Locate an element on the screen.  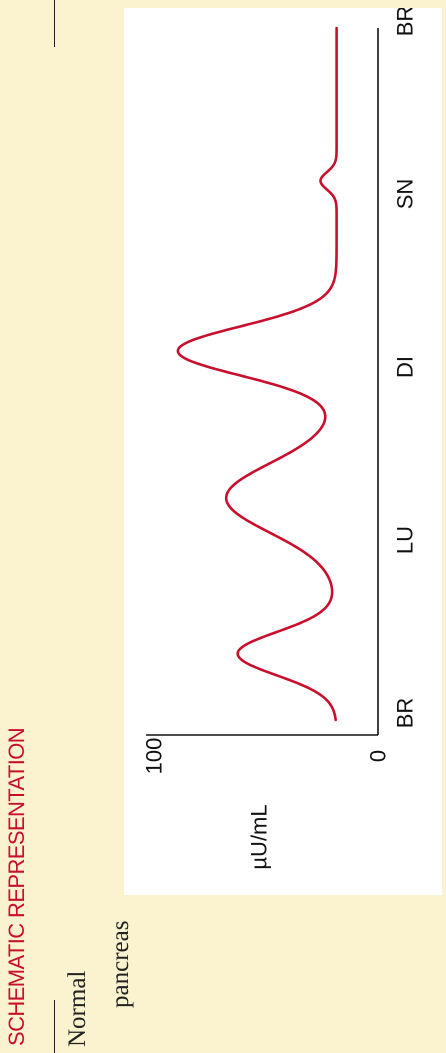
x-tick-label-br-0: BR is located at coordinates (405, 713).